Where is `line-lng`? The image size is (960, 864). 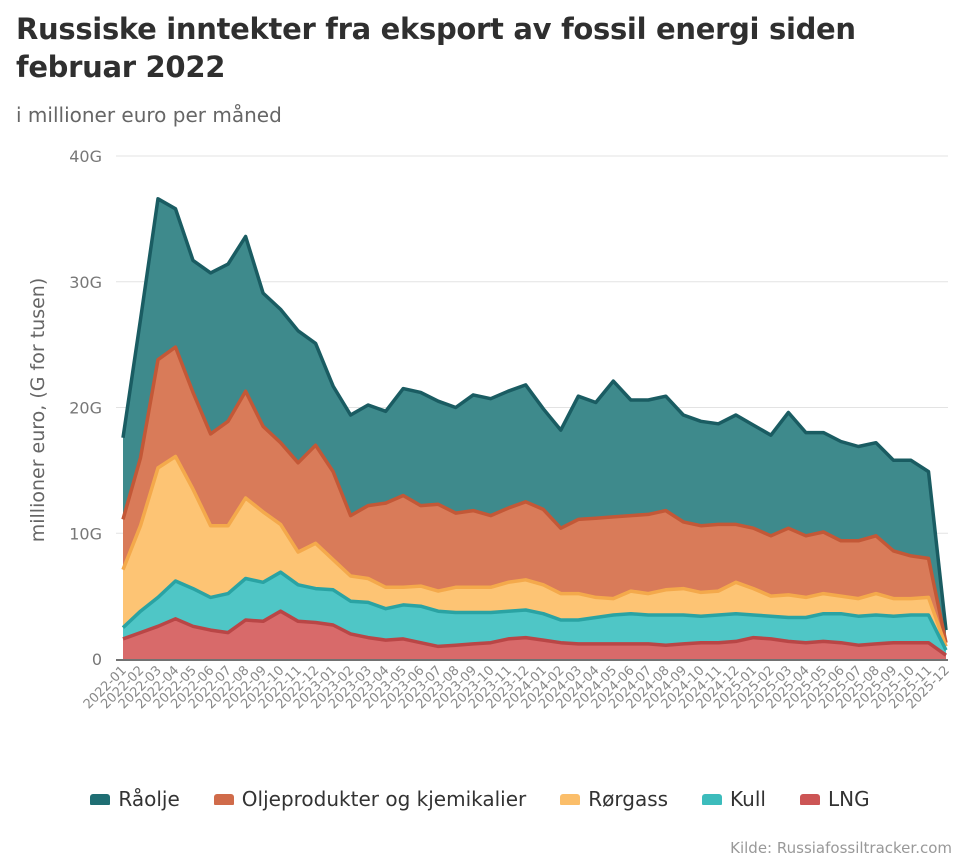
line-lng is located at coordinates (535, 633).